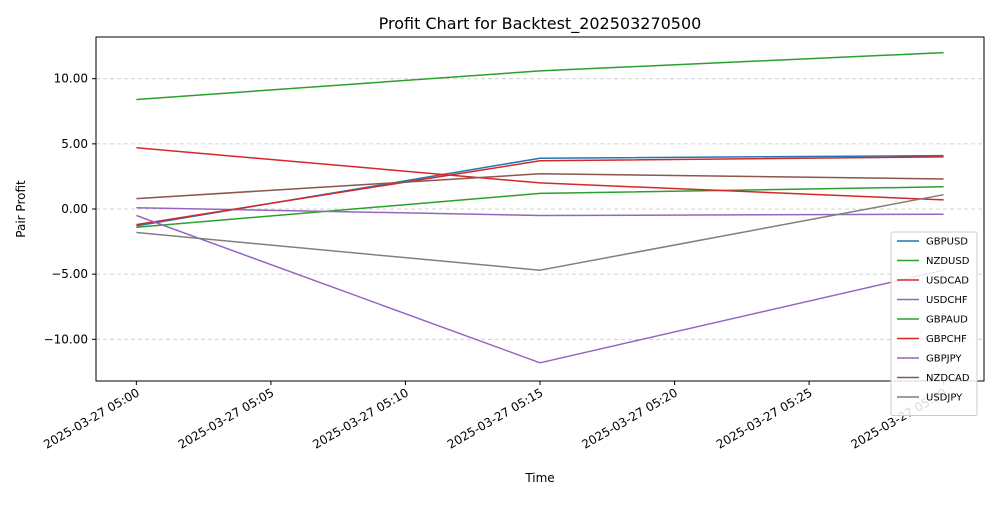 This screenshot has width=1000, height=505. Describe the element at coordinates (947, 300) in the screenshot. I see `legend-label: USDCHF` at that location.